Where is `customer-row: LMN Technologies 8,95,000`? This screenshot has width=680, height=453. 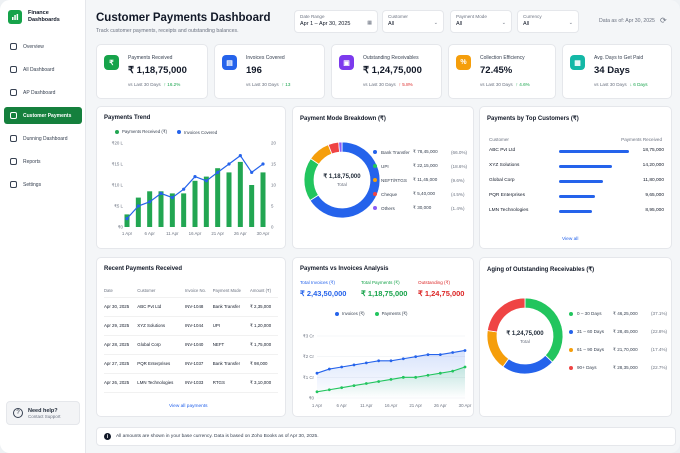
customer-row: LMN Technologies 8,95,000 is located at coordinates (576, 212).